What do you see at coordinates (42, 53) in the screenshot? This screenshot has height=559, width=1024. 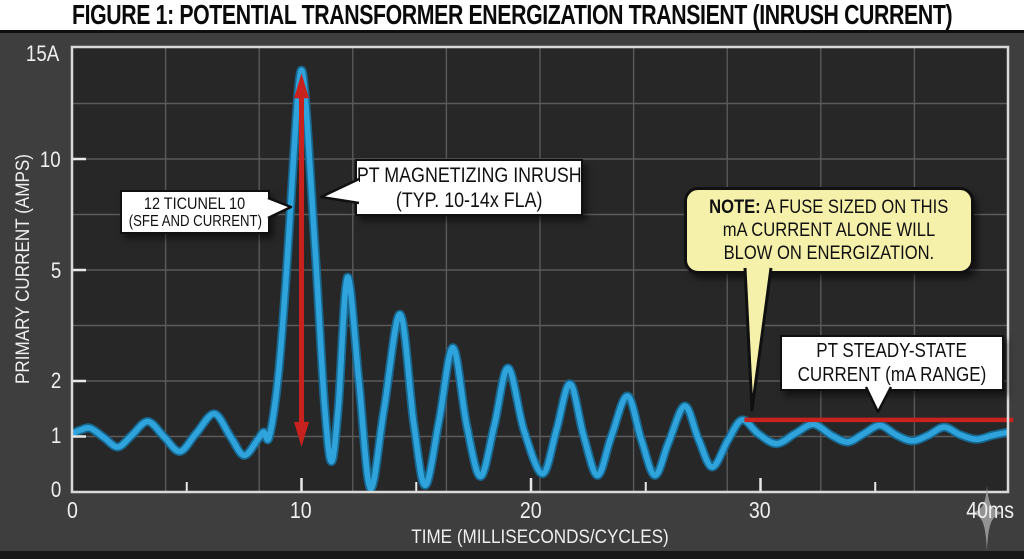 I see `y-tick-15A: 15A` at bounding box center [42, 53].